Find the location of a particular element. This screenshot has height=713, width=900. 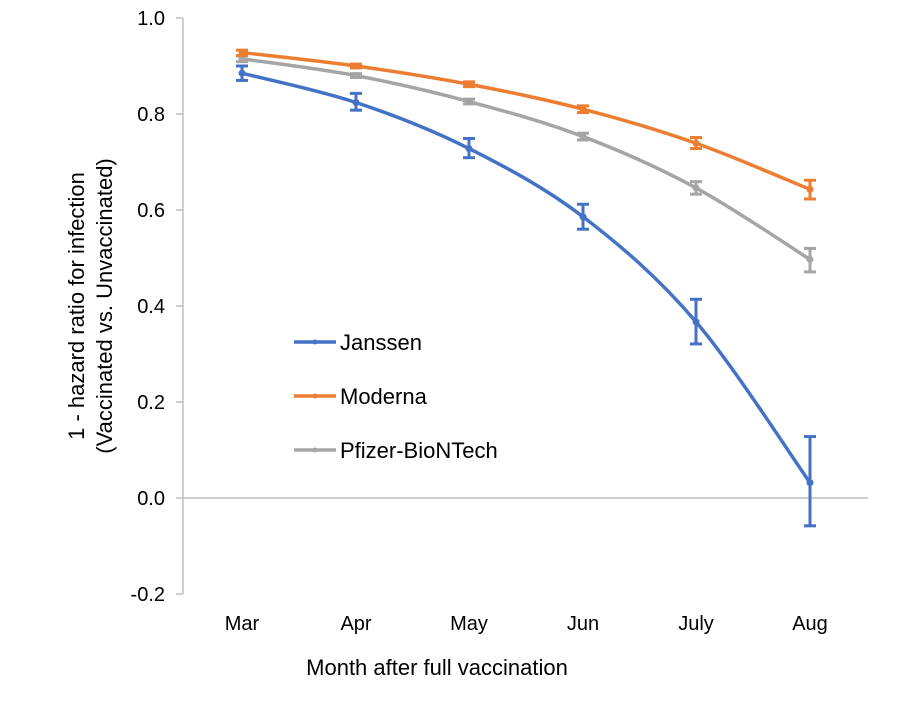

legend-label: Pfizer-BioNTech is located at coordinates (419, 450).